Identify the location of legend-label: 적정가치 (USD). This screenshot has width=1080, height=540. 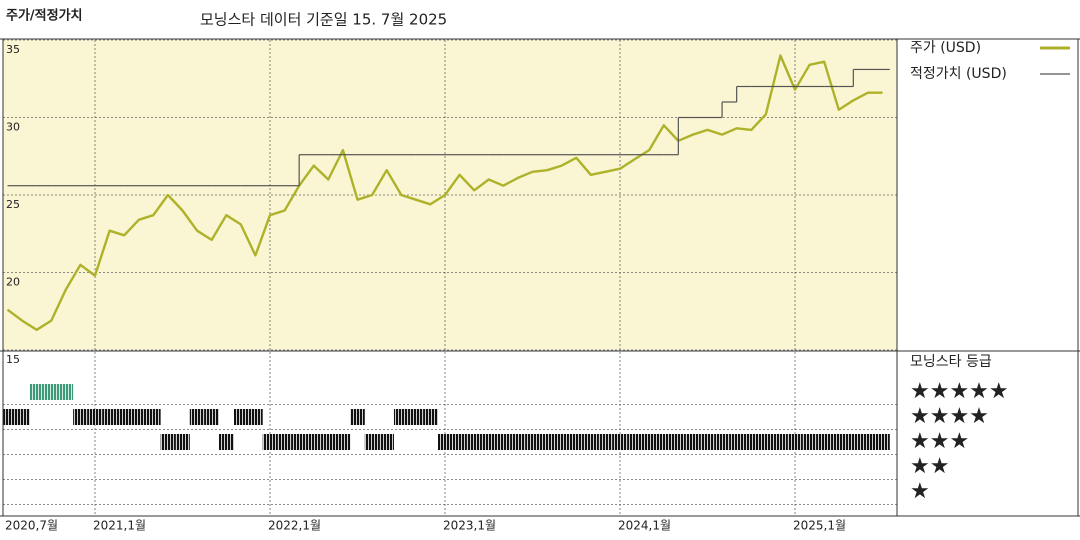
(958, 74).